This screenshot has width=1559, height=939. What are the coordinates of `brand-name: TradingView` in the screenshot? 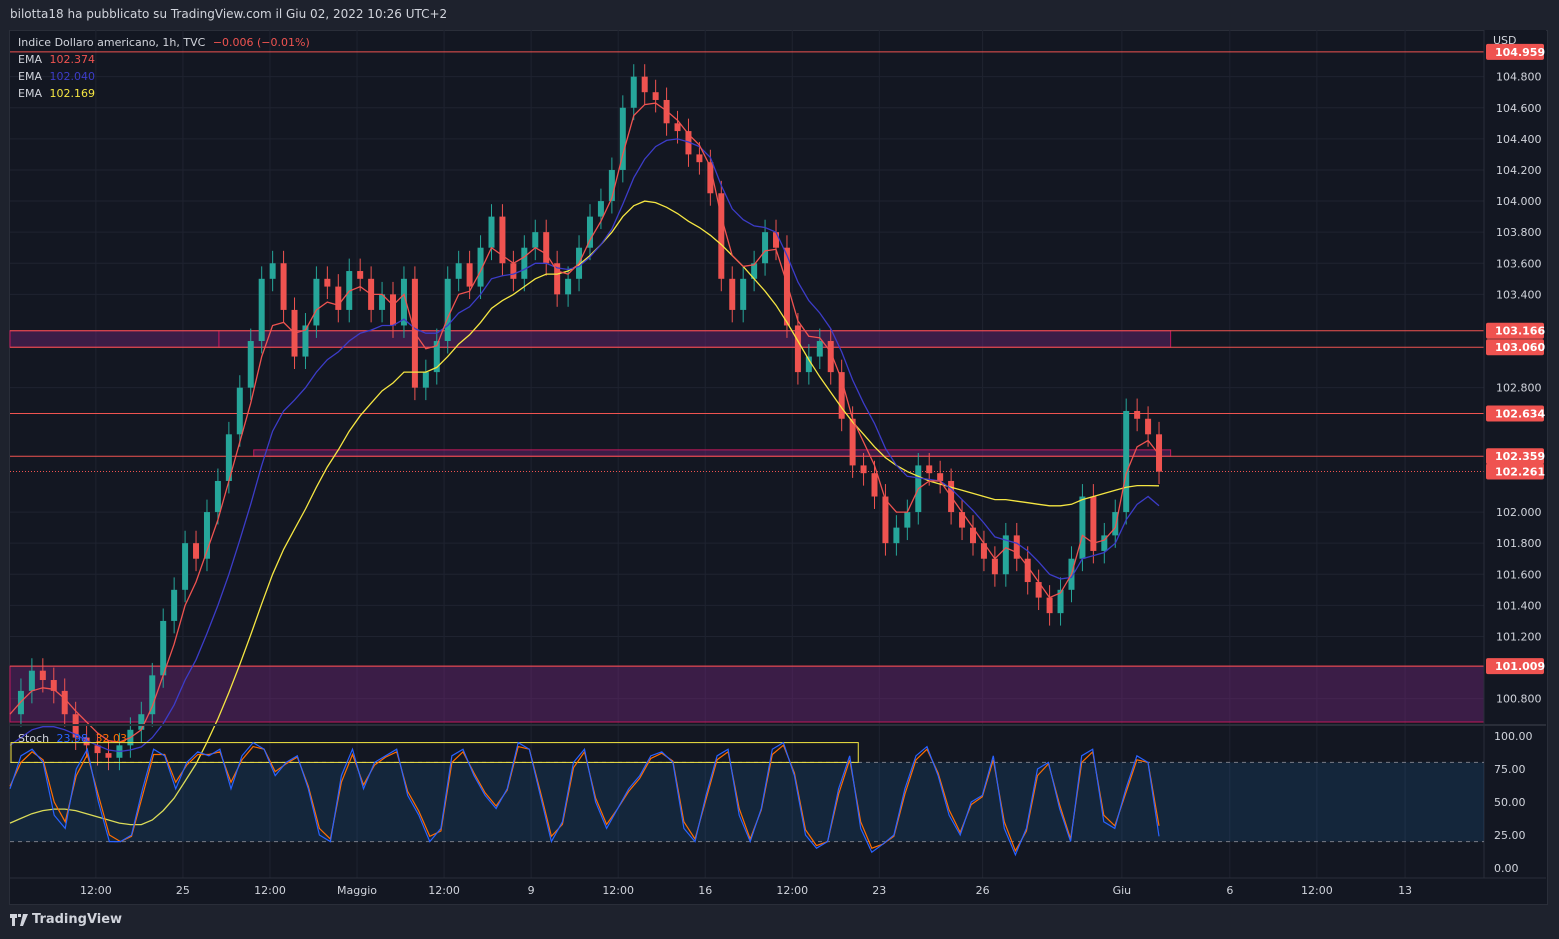 It's located at (77, 919).